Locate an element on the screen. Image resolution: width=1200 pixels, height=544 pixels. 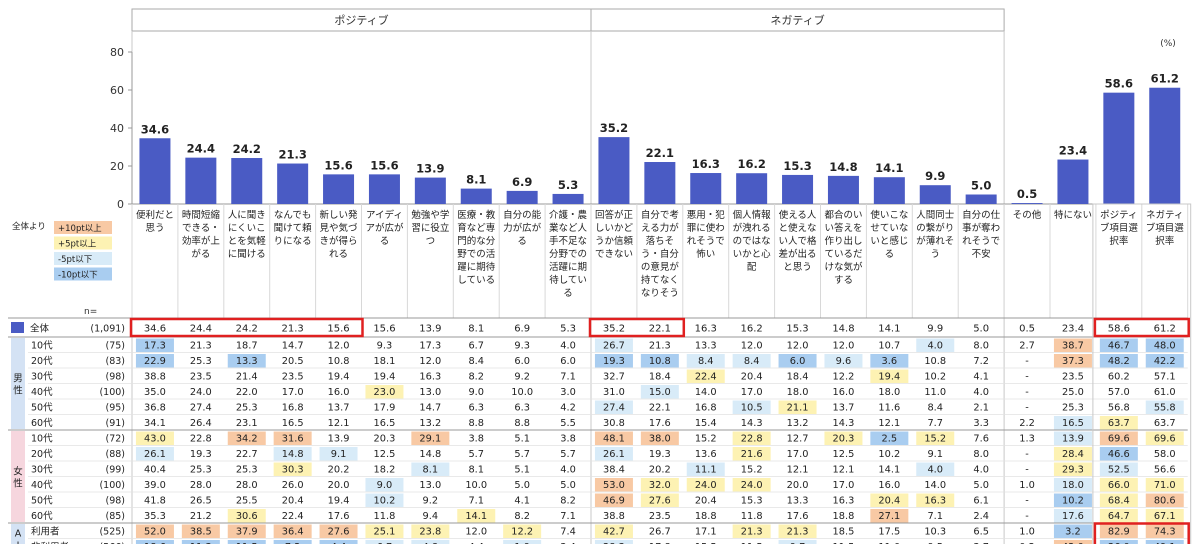
bar-value-label: 23.4 is located at coordinates (1073, 151).